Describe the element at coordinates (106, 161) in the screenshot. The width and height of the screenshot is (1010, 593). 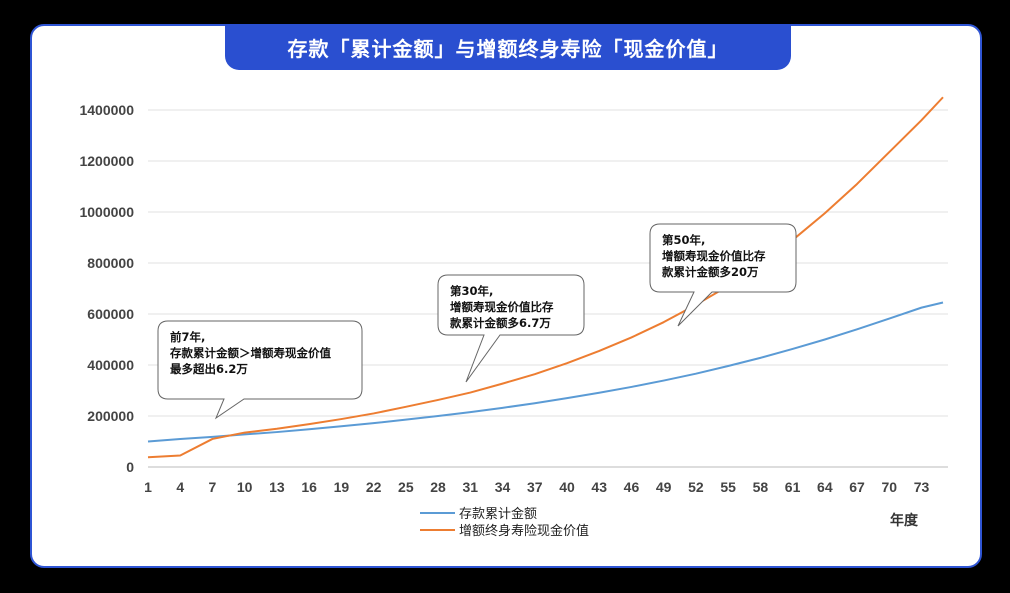
I see `y-tick-1200000: 1200000` at that location.